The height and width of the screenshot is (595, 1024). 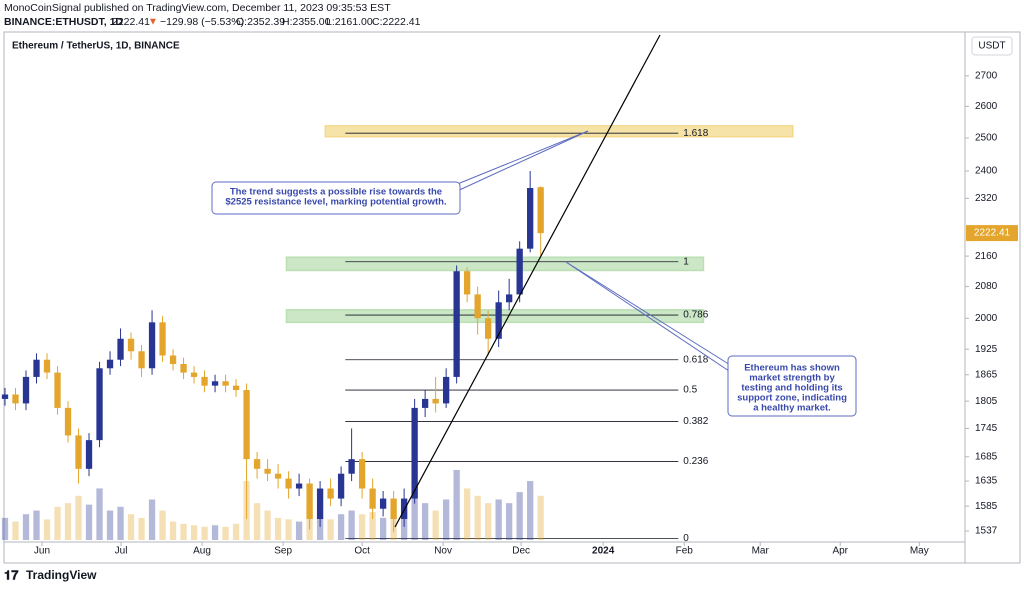 I want to click on fib-label: 0.382, so click(x=695, y=421).